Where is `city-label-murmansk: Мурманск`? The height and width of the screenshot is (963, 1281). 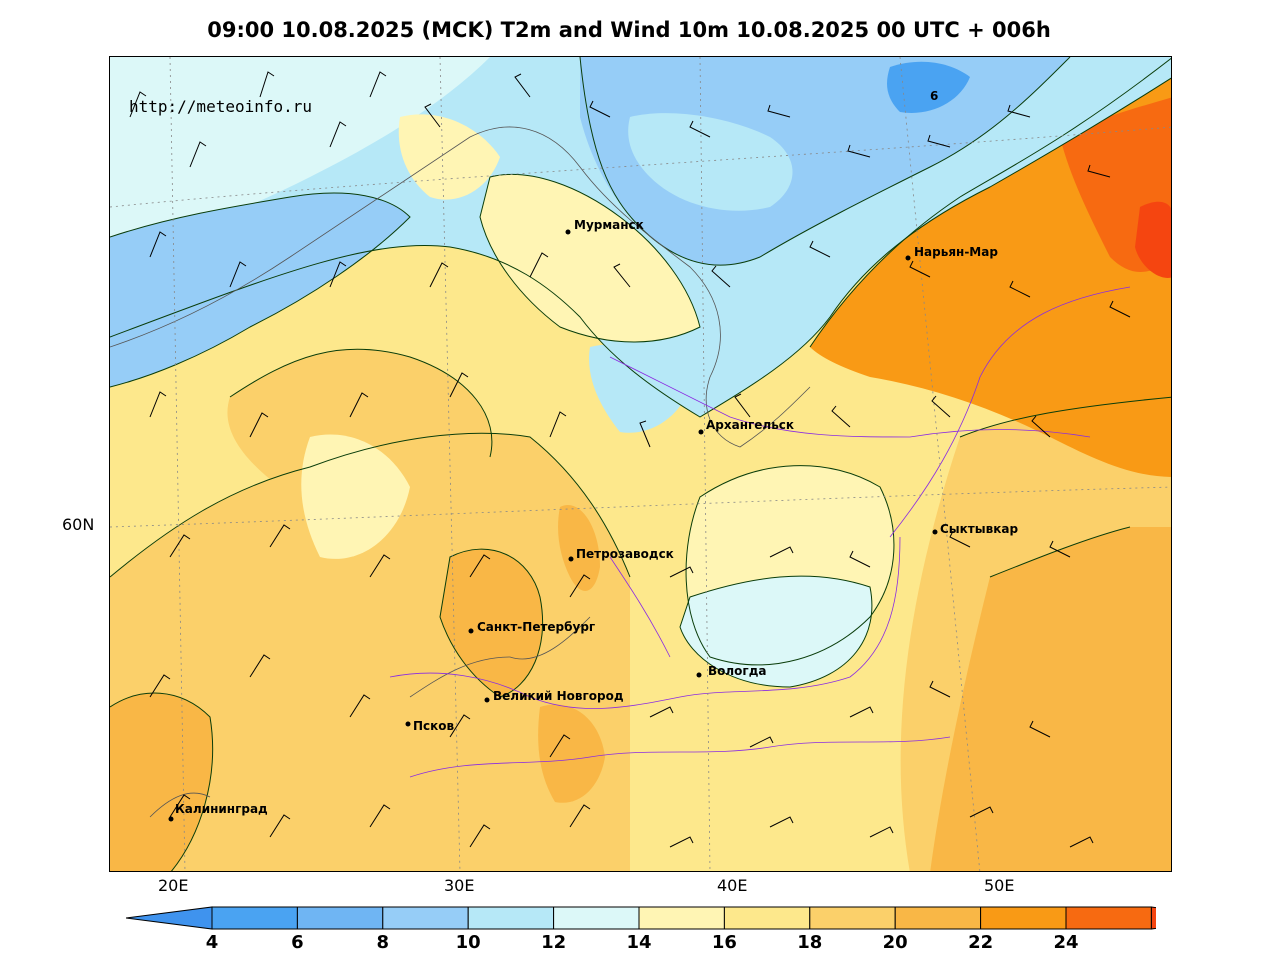 city-label-murmansk: Мурманск is located at coordinates (609, 225).